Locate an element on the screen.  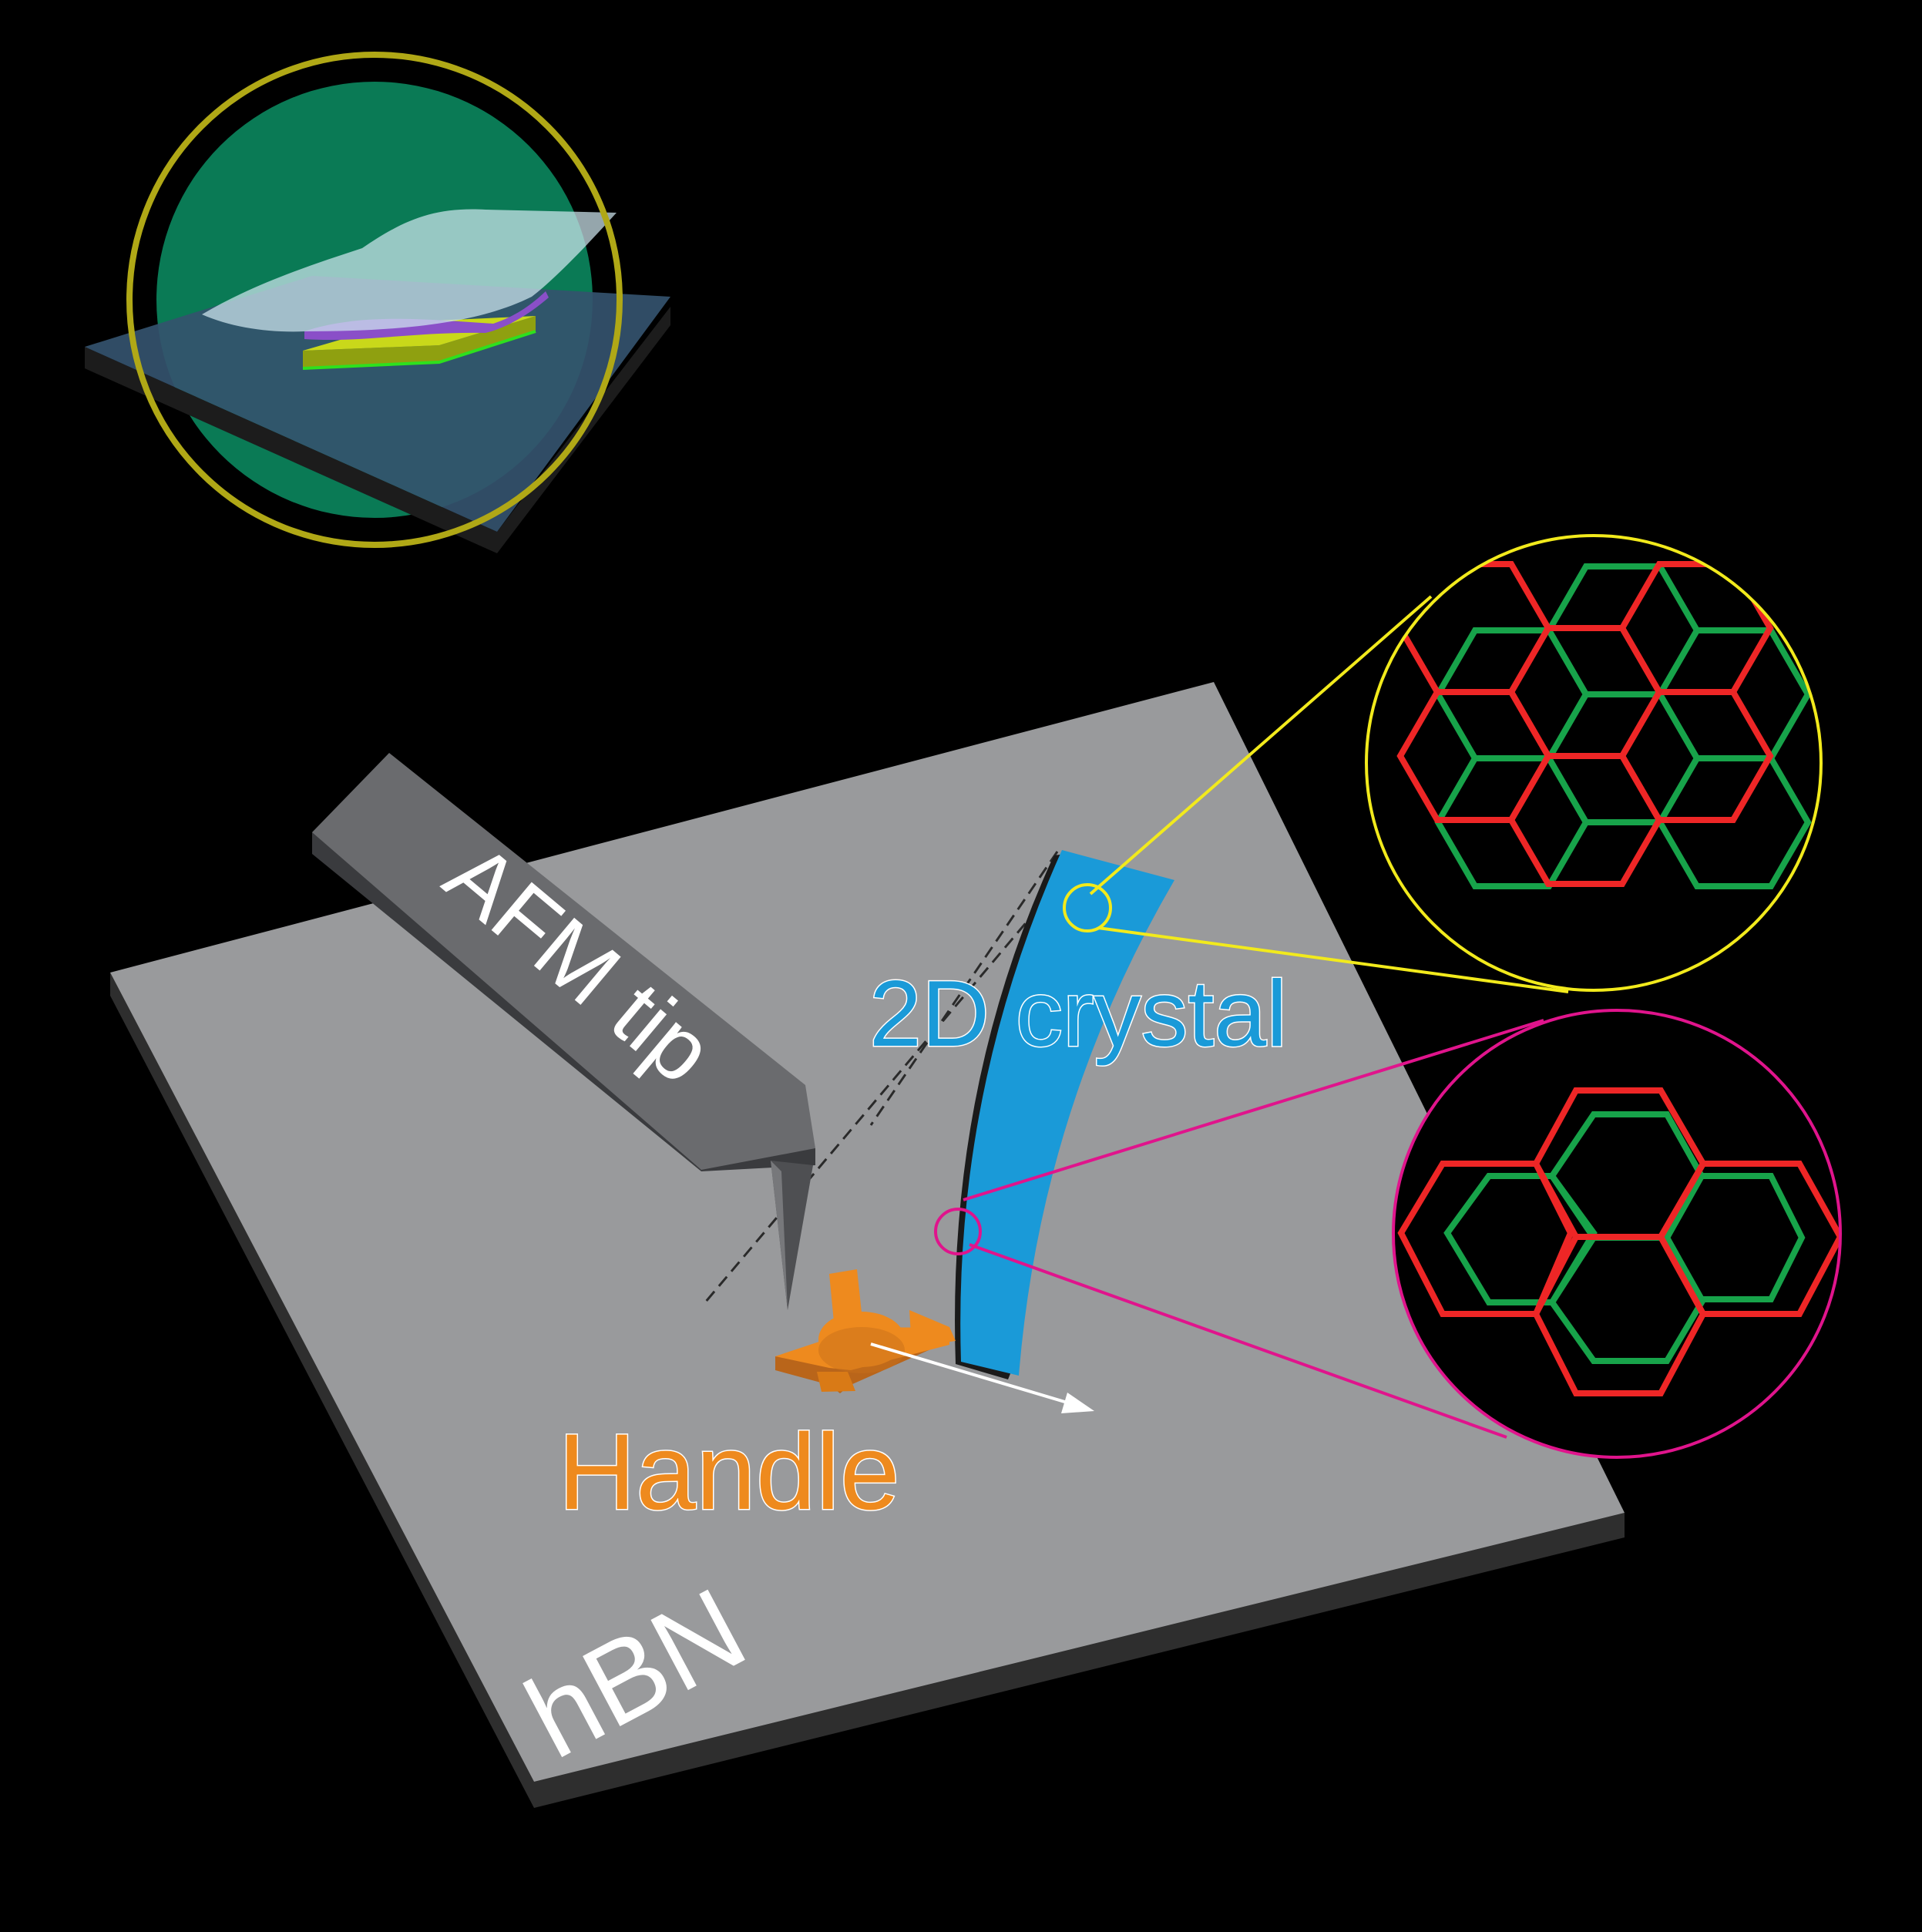
handle-arm-right is located at coordinates (932, 1329).